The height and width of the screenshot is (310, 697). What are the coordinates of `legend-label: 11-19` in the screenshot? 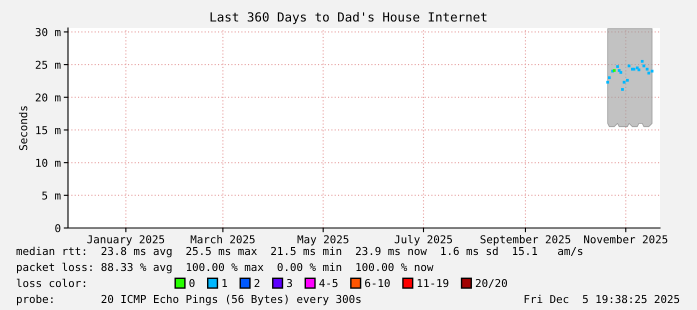 It's located at (433, 283).